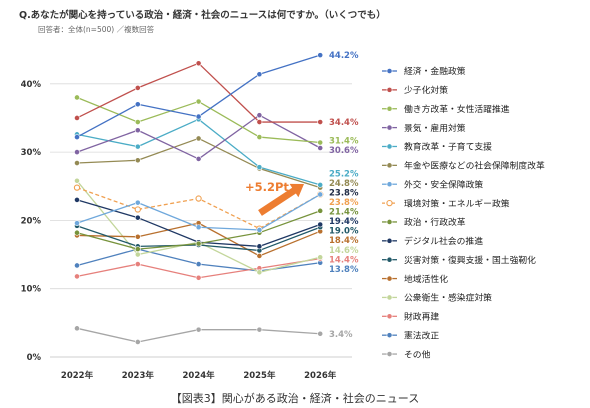 This screenshot has height=408, width=590. Describe the element at coordinates (344, 232) in the screenshot. I see `end-label-11: 19.0%` at that location.